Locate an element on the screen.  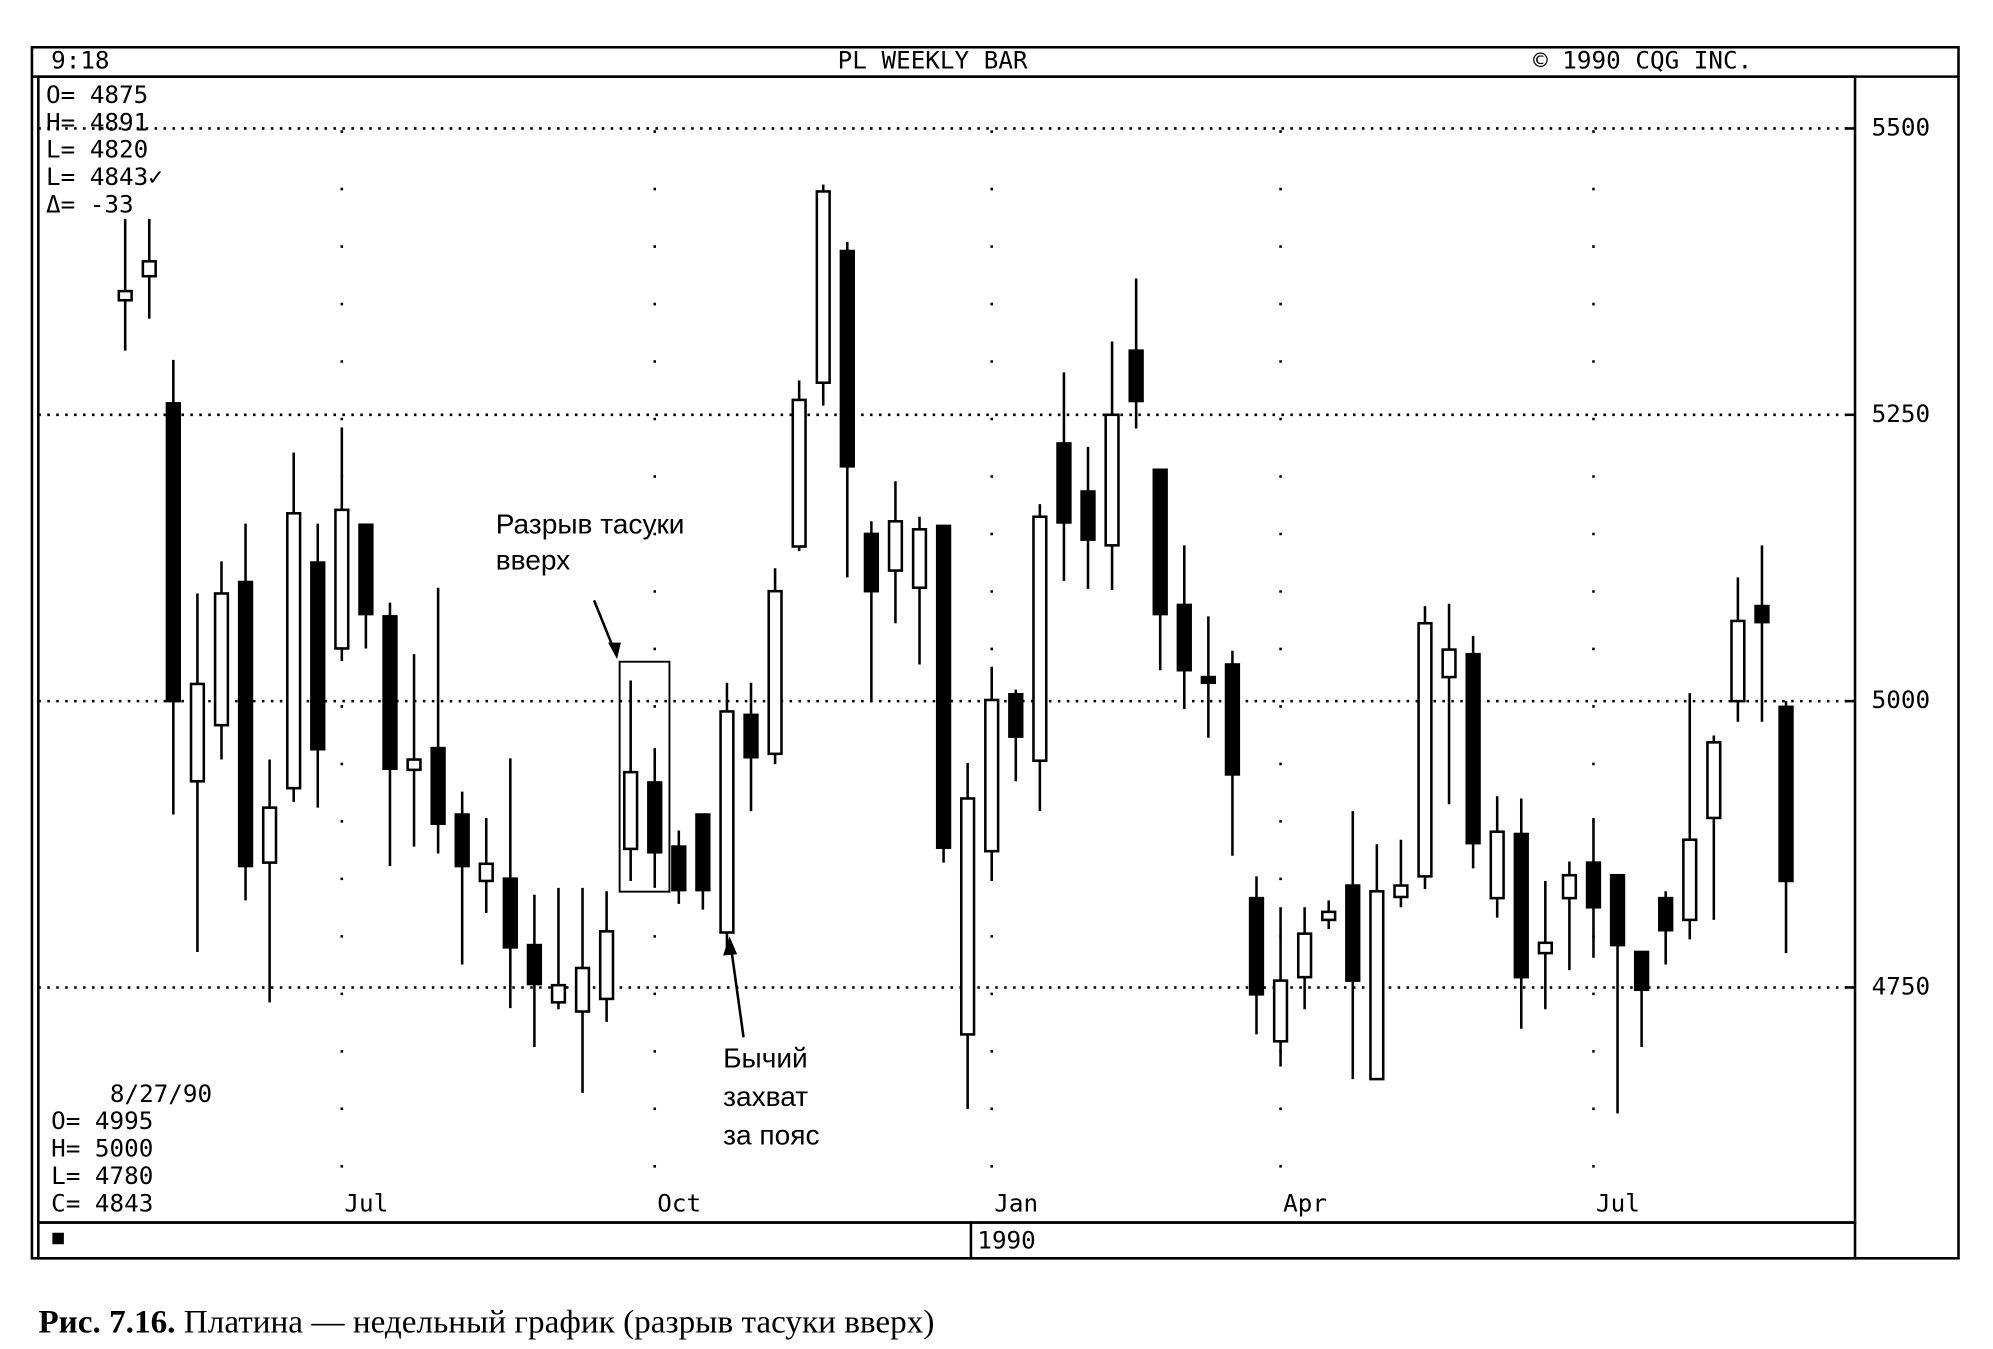
header-copyright: © 1990 CQG INC. is located at coordinates (1642, 59).